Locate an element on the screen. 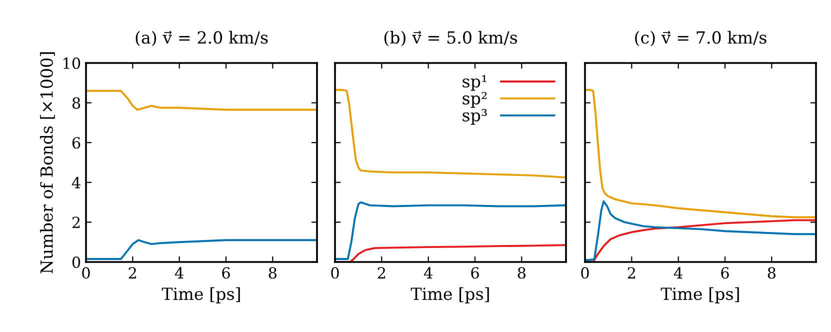 This screenshot has width=831, height=332. y-tick-label: 4 is located at coordinates (76, 182).